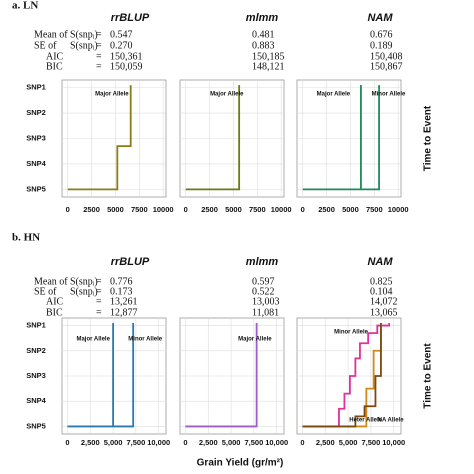  I want to click on method-header: NAM, so click(380, 262).